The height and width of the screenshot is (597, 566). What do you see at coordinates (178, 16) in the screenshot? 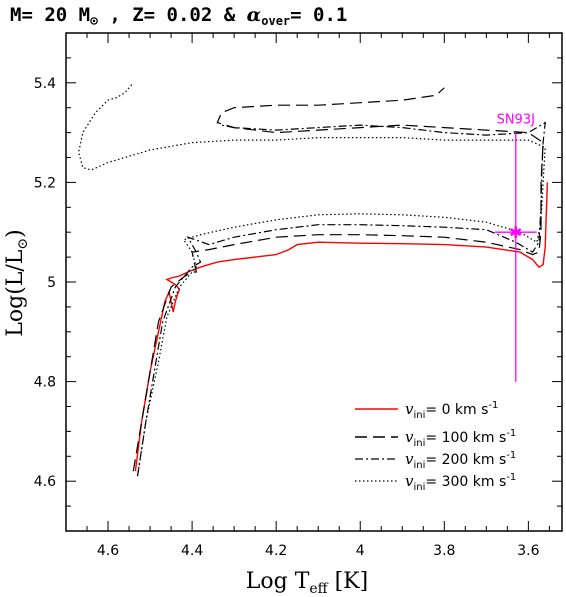
I see `plot-title: M= 20 M⊙ , Z= 0.02 & αover= 0.1` at bounding box center [178, 16].